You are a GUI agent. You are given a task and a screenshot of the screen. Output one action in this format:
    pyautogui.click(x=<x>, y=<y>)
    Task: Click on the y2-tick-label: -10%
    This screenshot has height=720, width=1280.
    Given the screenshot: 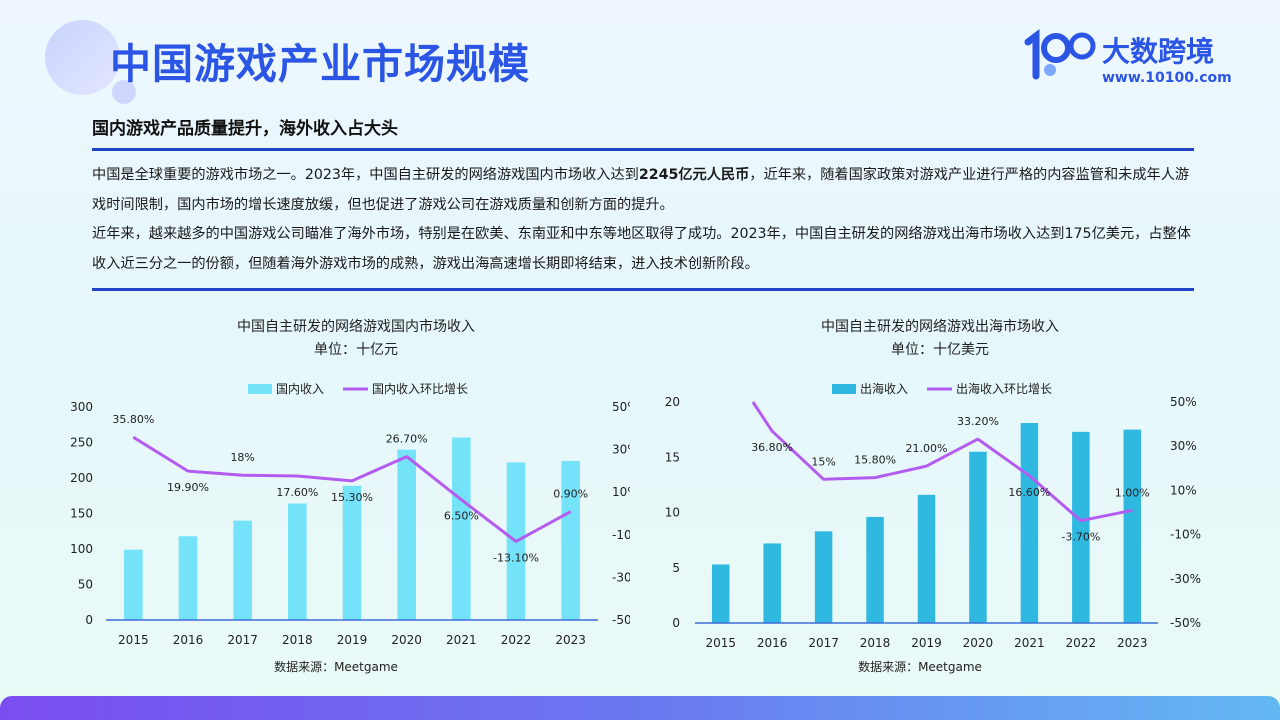 What is the action you would take?
    pyautogui.click(x=621, y=535)
    